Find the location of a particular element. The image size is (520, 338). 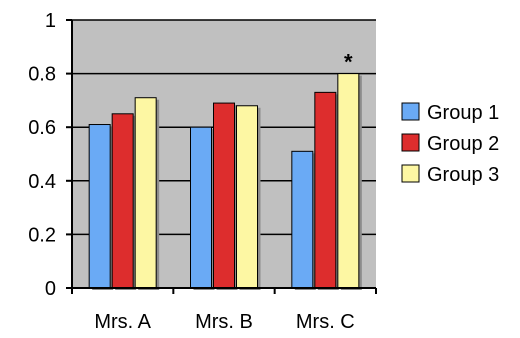

y-tick-label: 0.8 is located at coordinates (42, 75).